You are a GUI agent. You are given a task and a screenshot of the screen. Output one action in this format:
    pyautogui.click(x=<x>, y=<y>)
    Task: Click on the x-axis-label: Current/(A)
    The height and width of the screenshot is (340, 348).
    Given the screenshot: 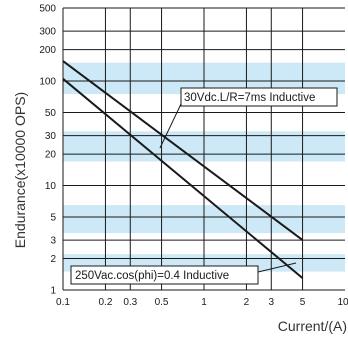 What is the action you would take?
    pyautogui.click(x=312, y=326)
    